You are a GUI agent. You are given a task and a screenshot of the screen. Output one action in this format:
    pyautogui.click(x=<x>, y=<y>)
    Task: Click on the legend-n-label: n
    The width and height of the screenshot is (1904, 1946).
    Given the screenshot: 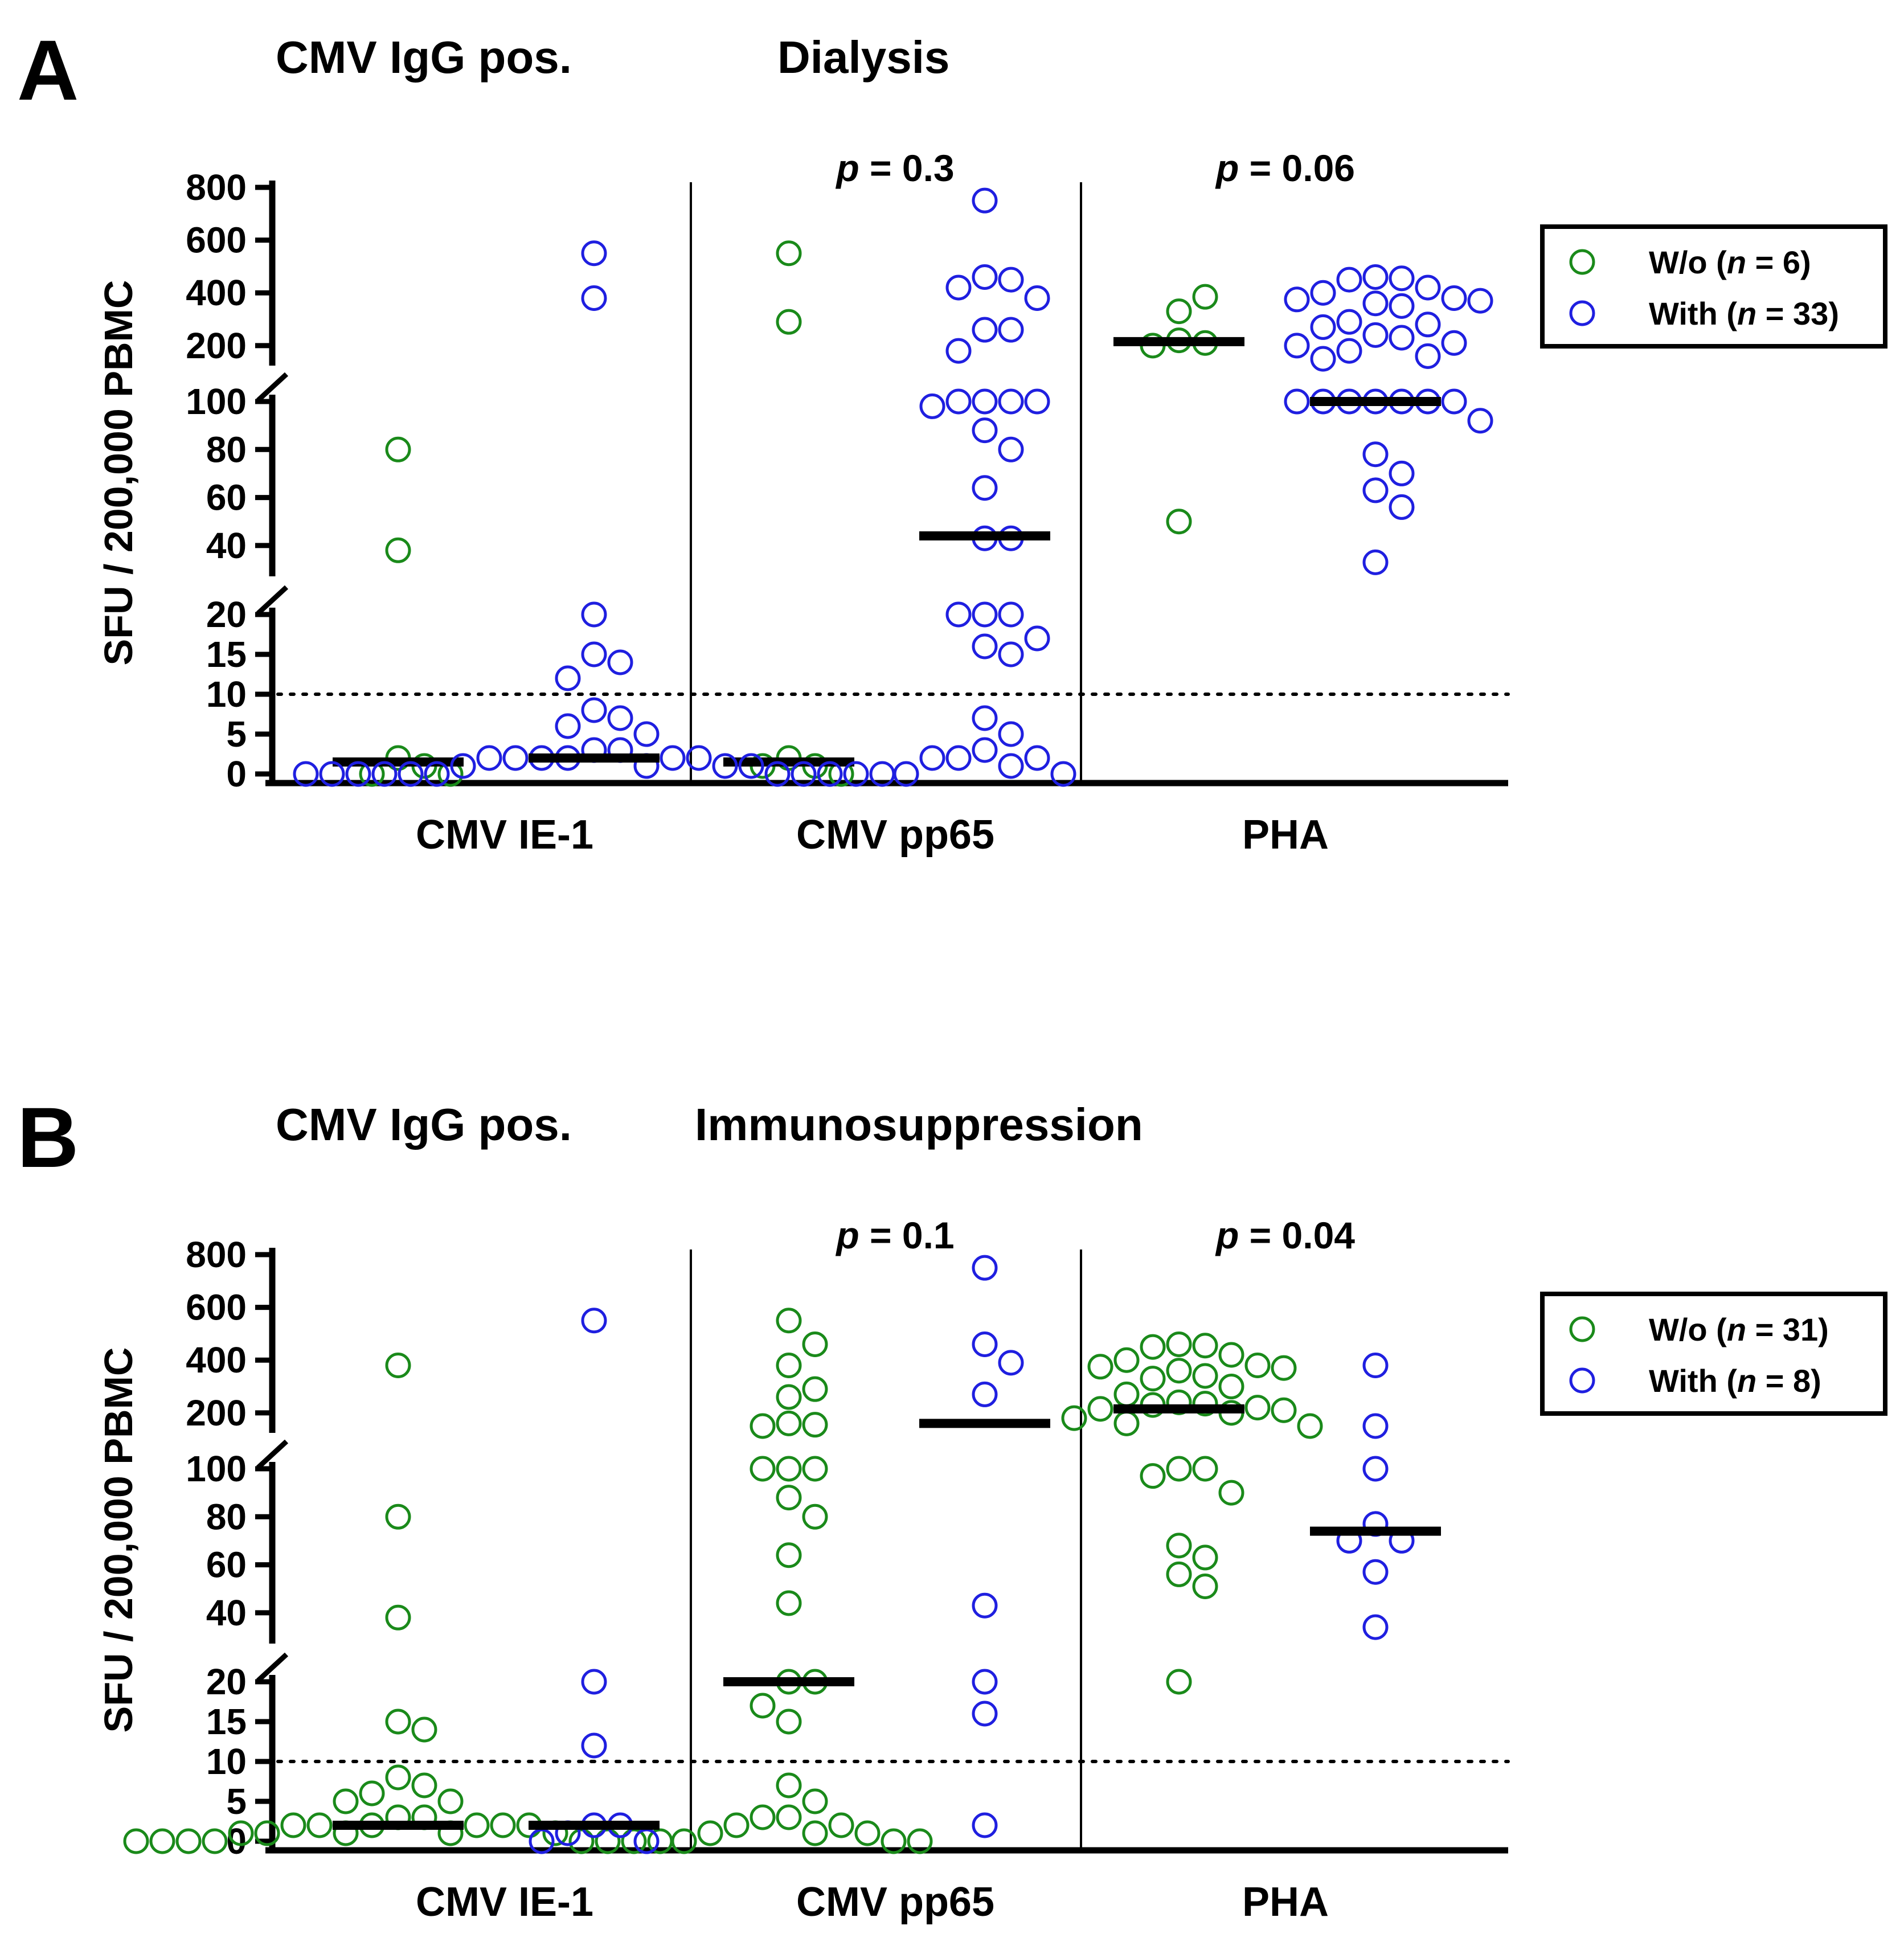 What is the action you would take?
    pyautogui.click(x=1736, y=1329)
    